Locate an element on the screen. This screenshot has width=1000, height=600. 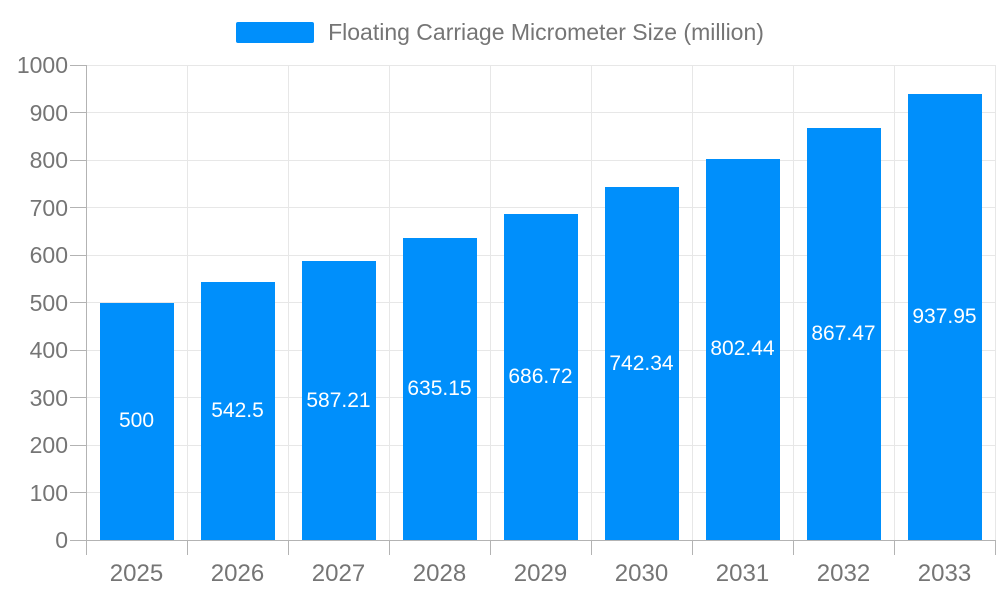
x-axis-tick-label: 2029 is located at coordinates (540, 573).